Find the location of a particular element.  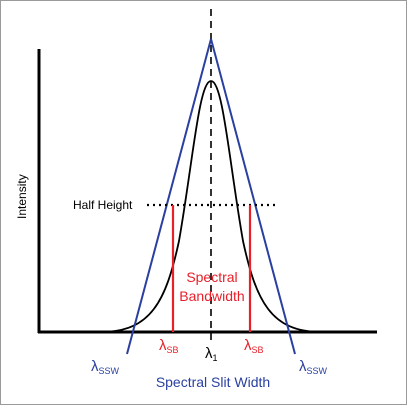

bandwidth-label-line1: Spectral is located at coordinates (211, 277).